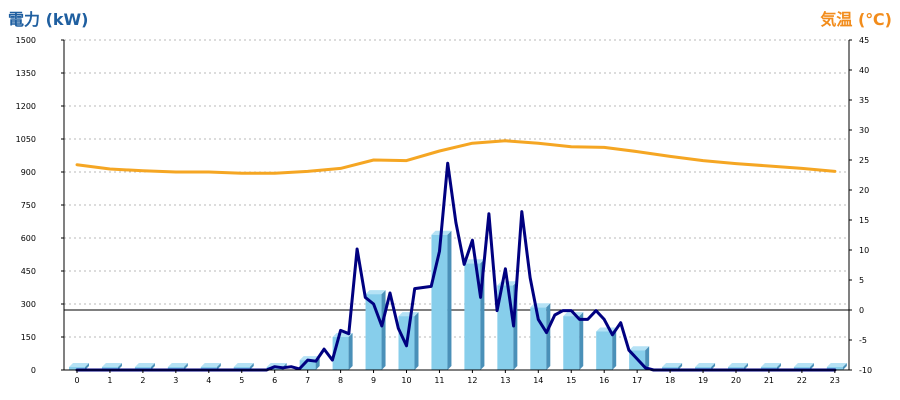  Describe the element at coordinates (865, 370) in the screenshot. I see `right-tick-label: -10` at that location.